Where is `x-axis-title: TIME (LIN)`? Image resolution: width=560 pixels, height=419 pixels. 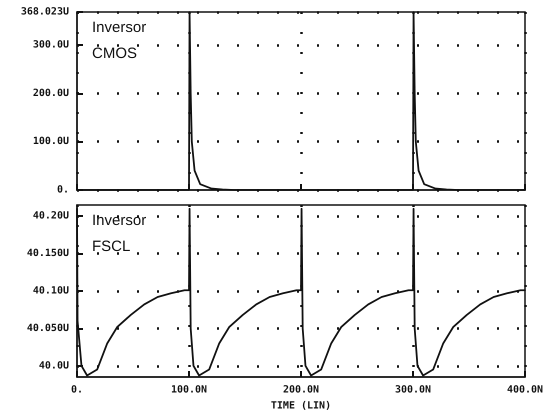 x-axis-title: TIME (LIN) is located at coordinates (301, 406).